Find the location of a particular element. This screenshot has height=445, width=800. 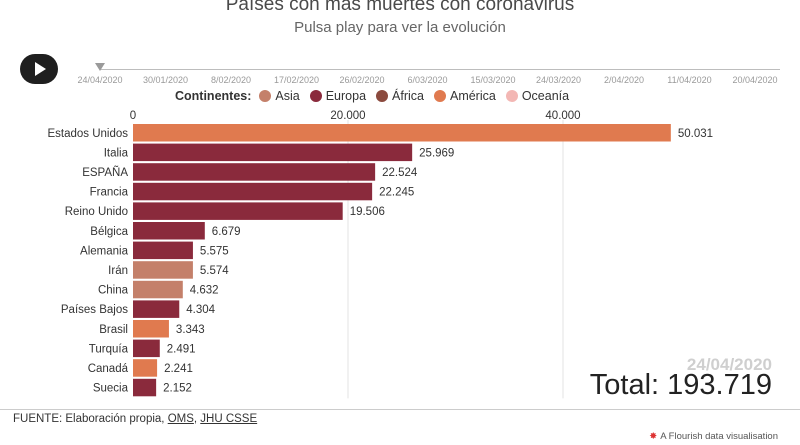

legend-item: Europa is located at coordinates (338, 96).